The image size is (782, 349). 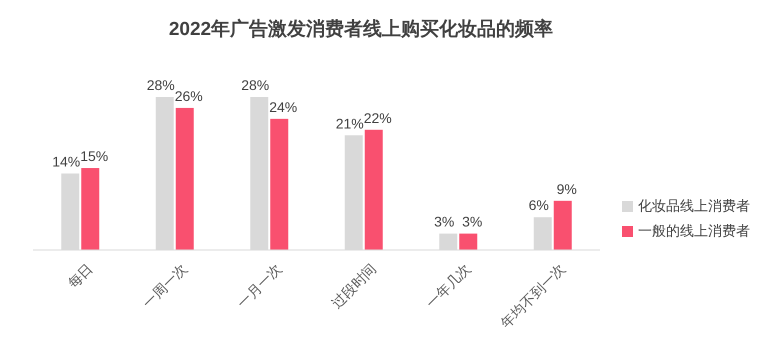 I want to click on data-label: 9%, so click(x=566, y=188).